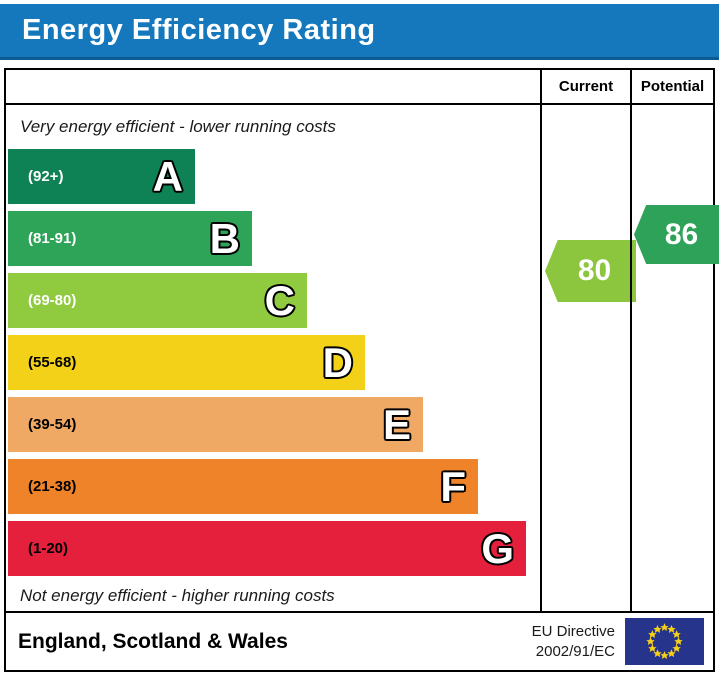 This screenshot has width=719, height=675. I want to click on band-row-d: (55-68) D, so click(186, 362).